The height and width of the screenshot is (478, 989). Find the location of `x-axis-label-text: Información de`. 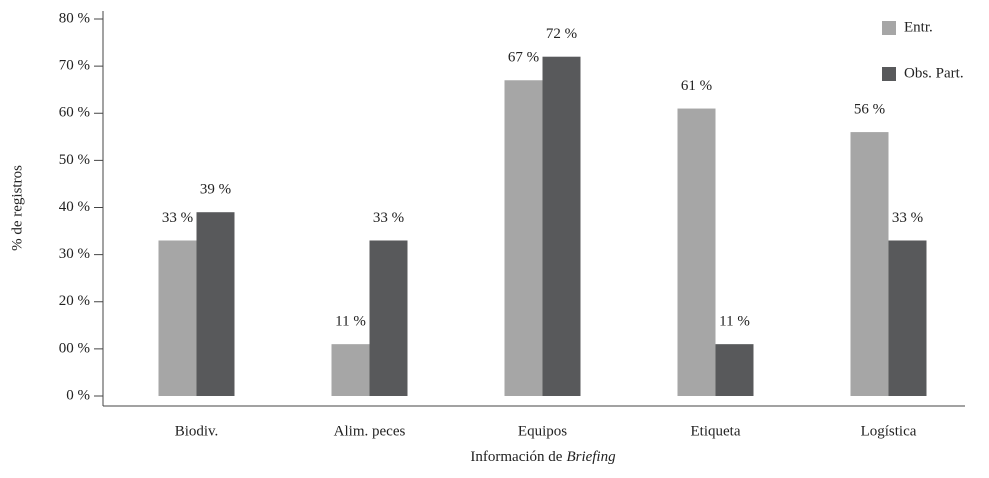

x-axis-label-text: Información de is located at coordinates (516, 457).